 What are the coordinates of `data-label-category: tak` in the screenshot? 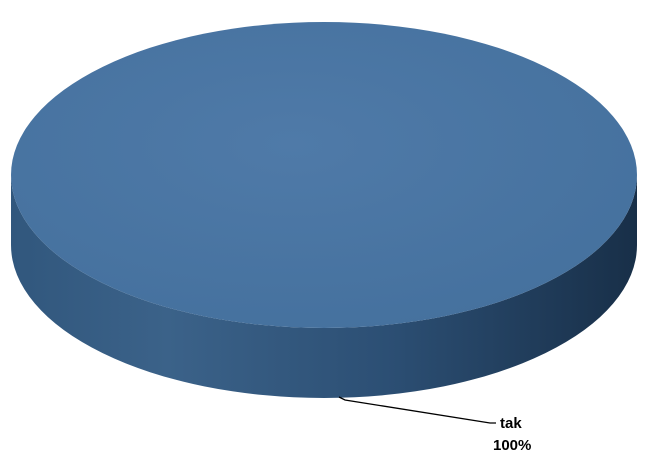 It's located at (511, 423).